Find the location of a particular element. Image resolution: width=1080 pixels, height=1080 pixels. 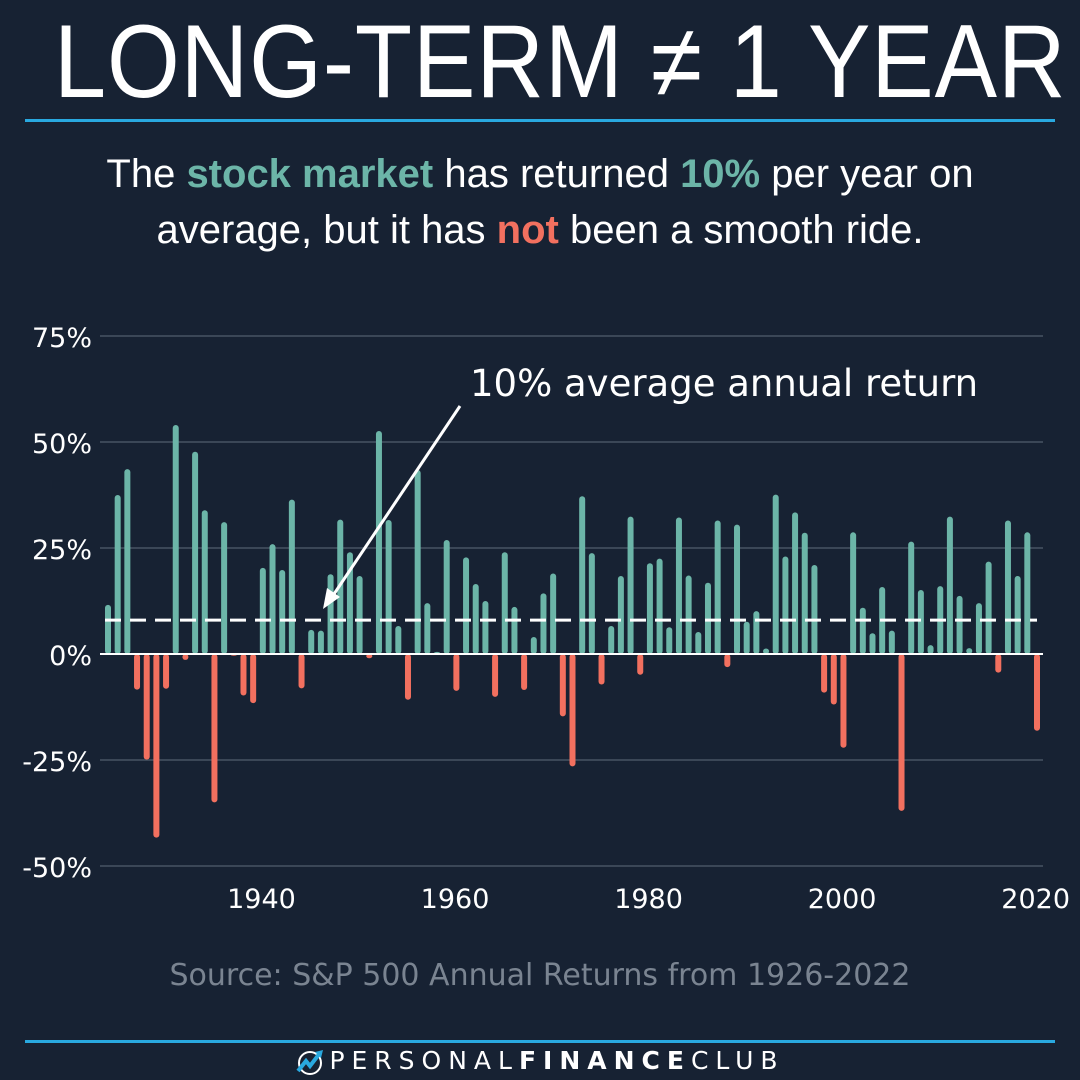

y-tick-label: 25% is located at coordinates (62, 550).